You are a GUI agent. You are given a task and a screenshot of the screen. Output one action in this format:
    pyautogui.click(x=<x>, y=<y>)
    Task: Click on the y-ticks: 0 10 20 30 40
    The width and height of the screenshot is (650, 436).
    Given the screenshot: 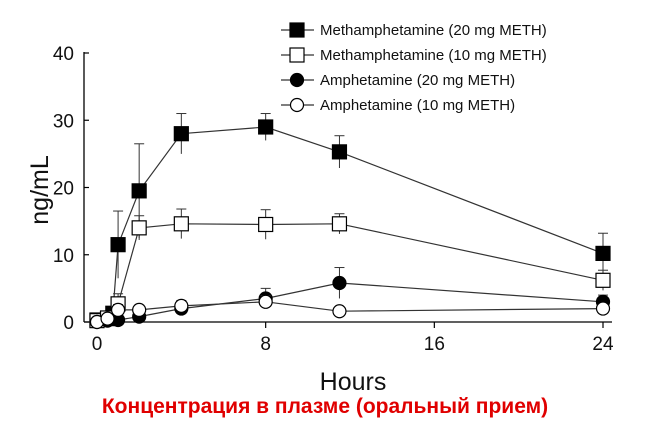 What is the action you would take?
    pyautogui.click(x=71, y=189)
    